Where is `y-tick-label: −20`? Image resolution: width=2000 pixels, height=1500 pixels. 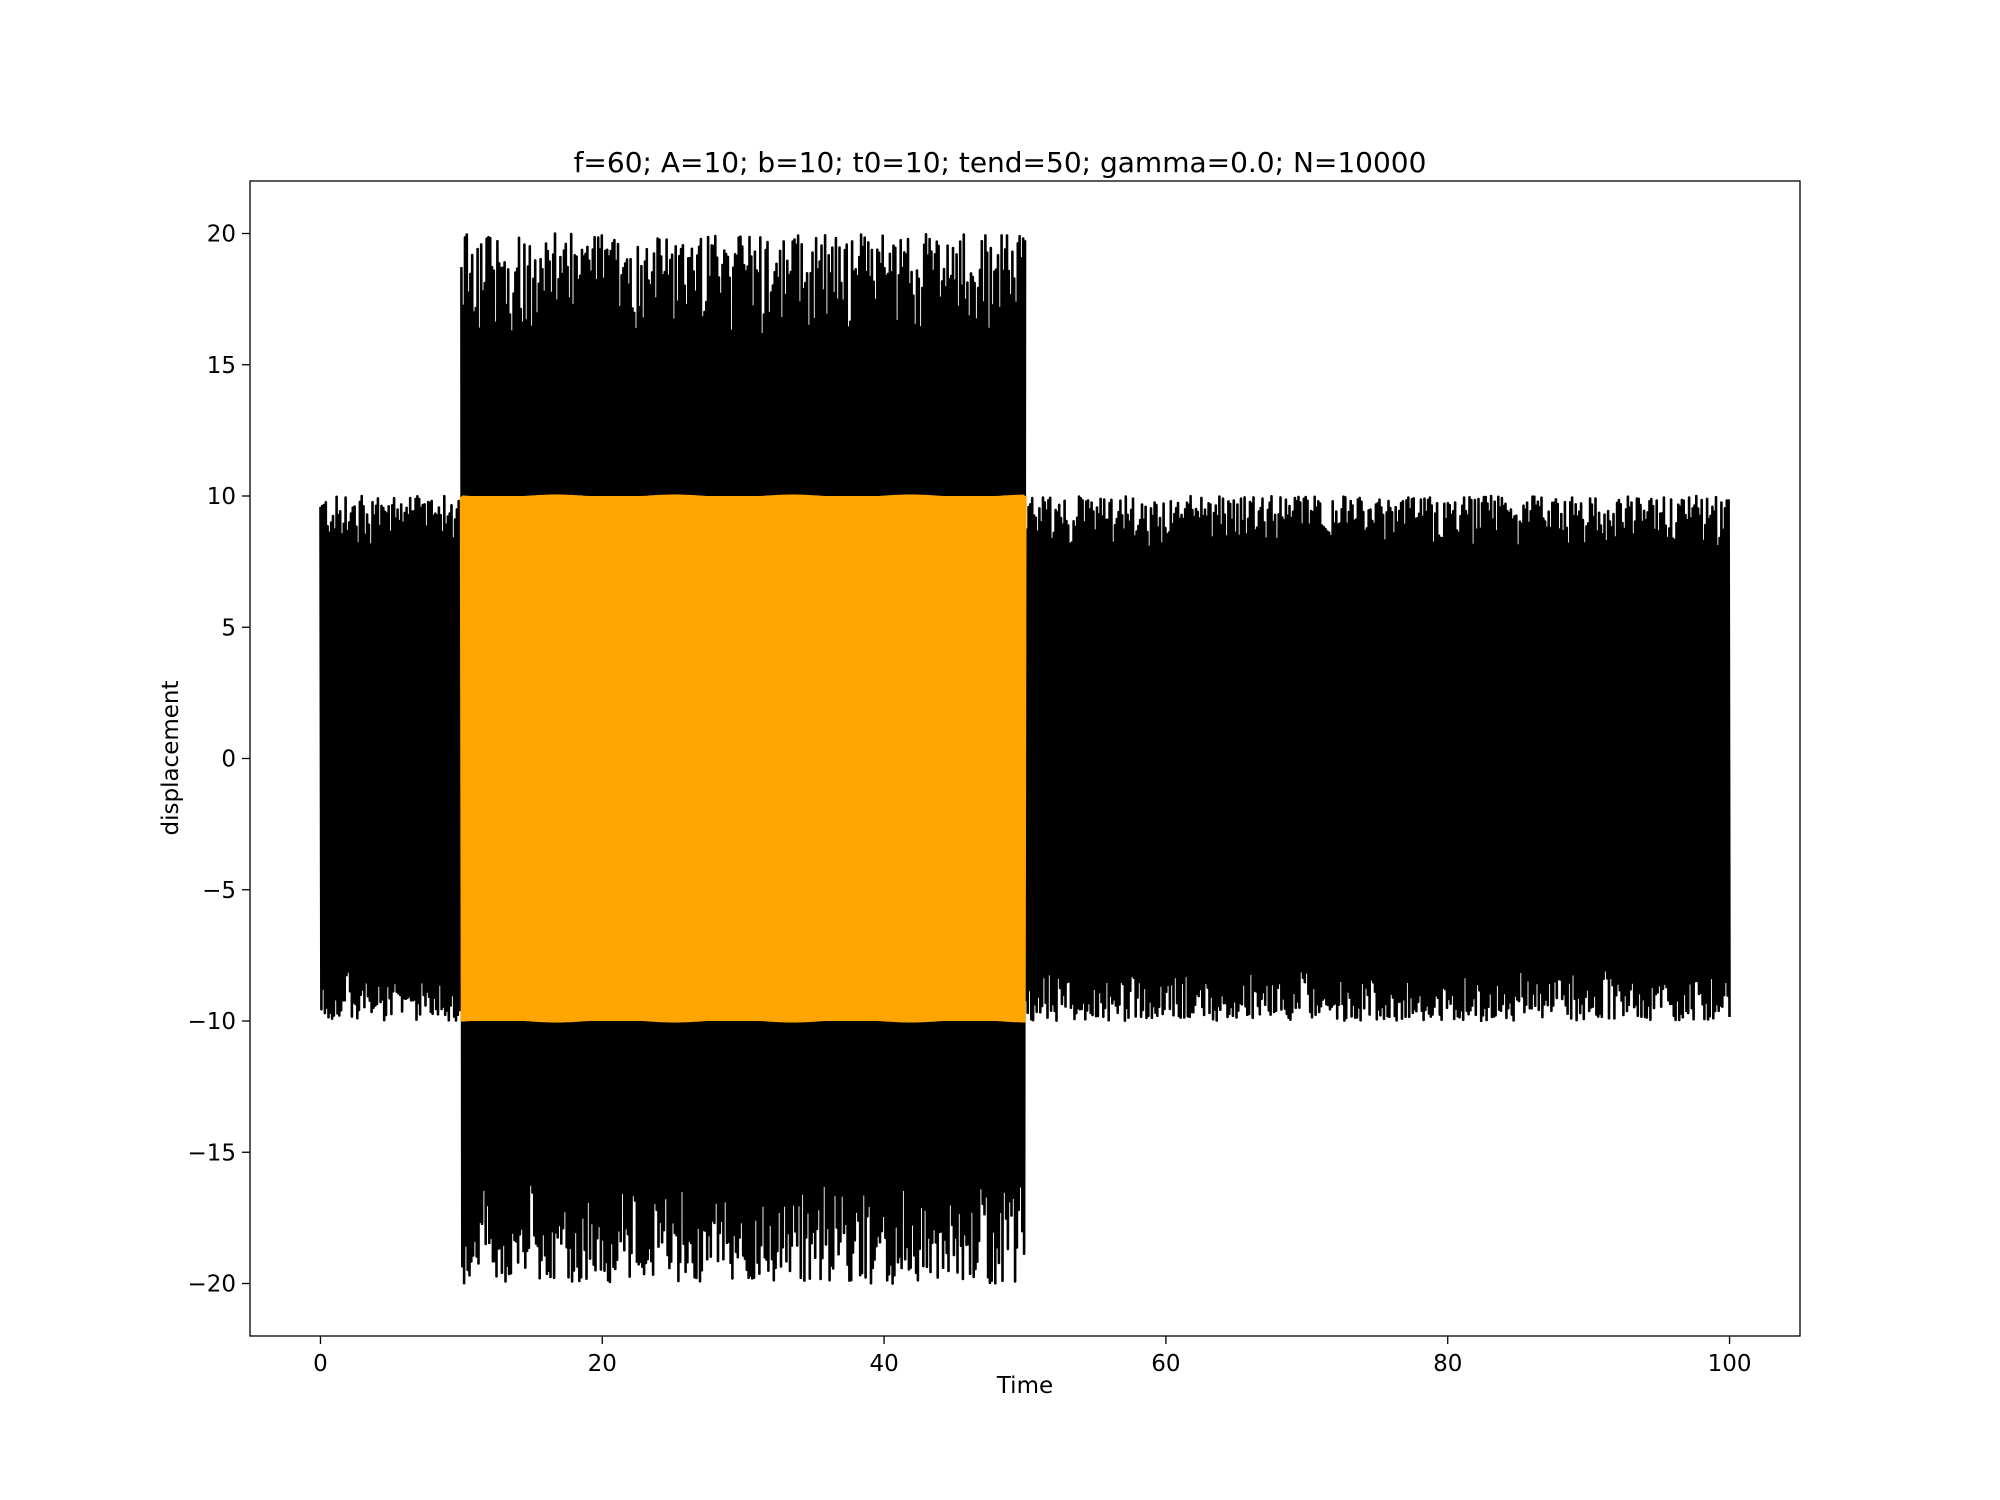 y-tick-label: −20 is located at coordinates (211, 1285).